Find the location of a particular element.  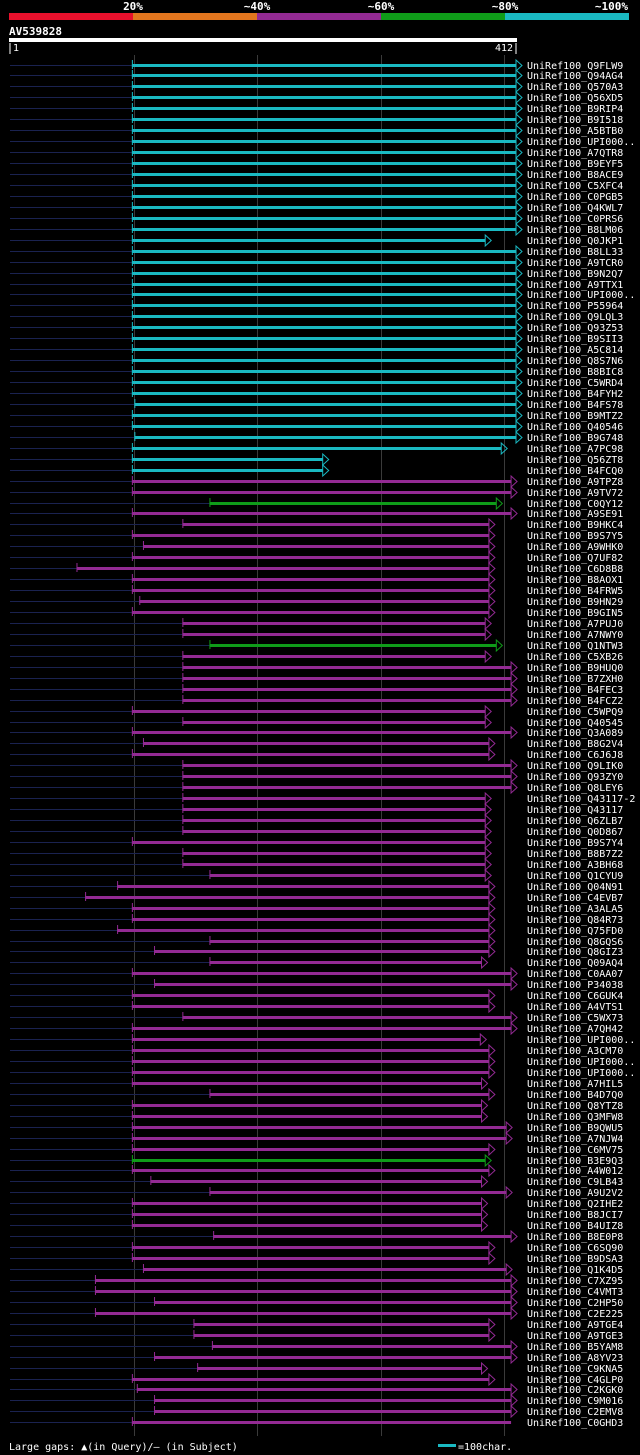

hit-label: UniRef100_C5XB26 is located at coordinates (575, 657).